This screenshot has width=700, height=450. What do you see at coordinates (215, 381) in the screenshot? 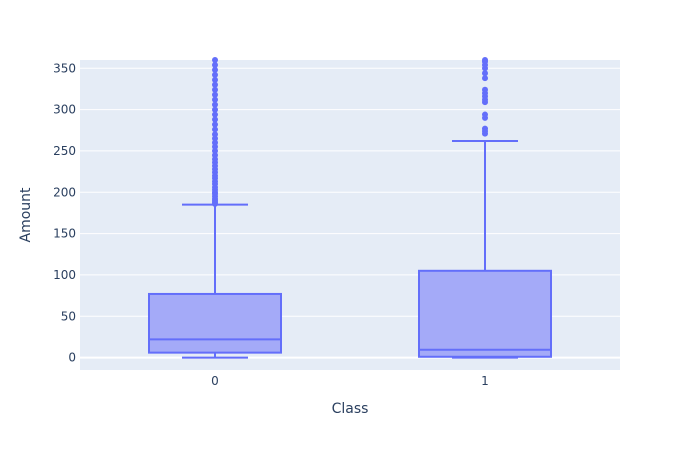
I see `x-tick-label: 0` at bounding box center [215, 381].